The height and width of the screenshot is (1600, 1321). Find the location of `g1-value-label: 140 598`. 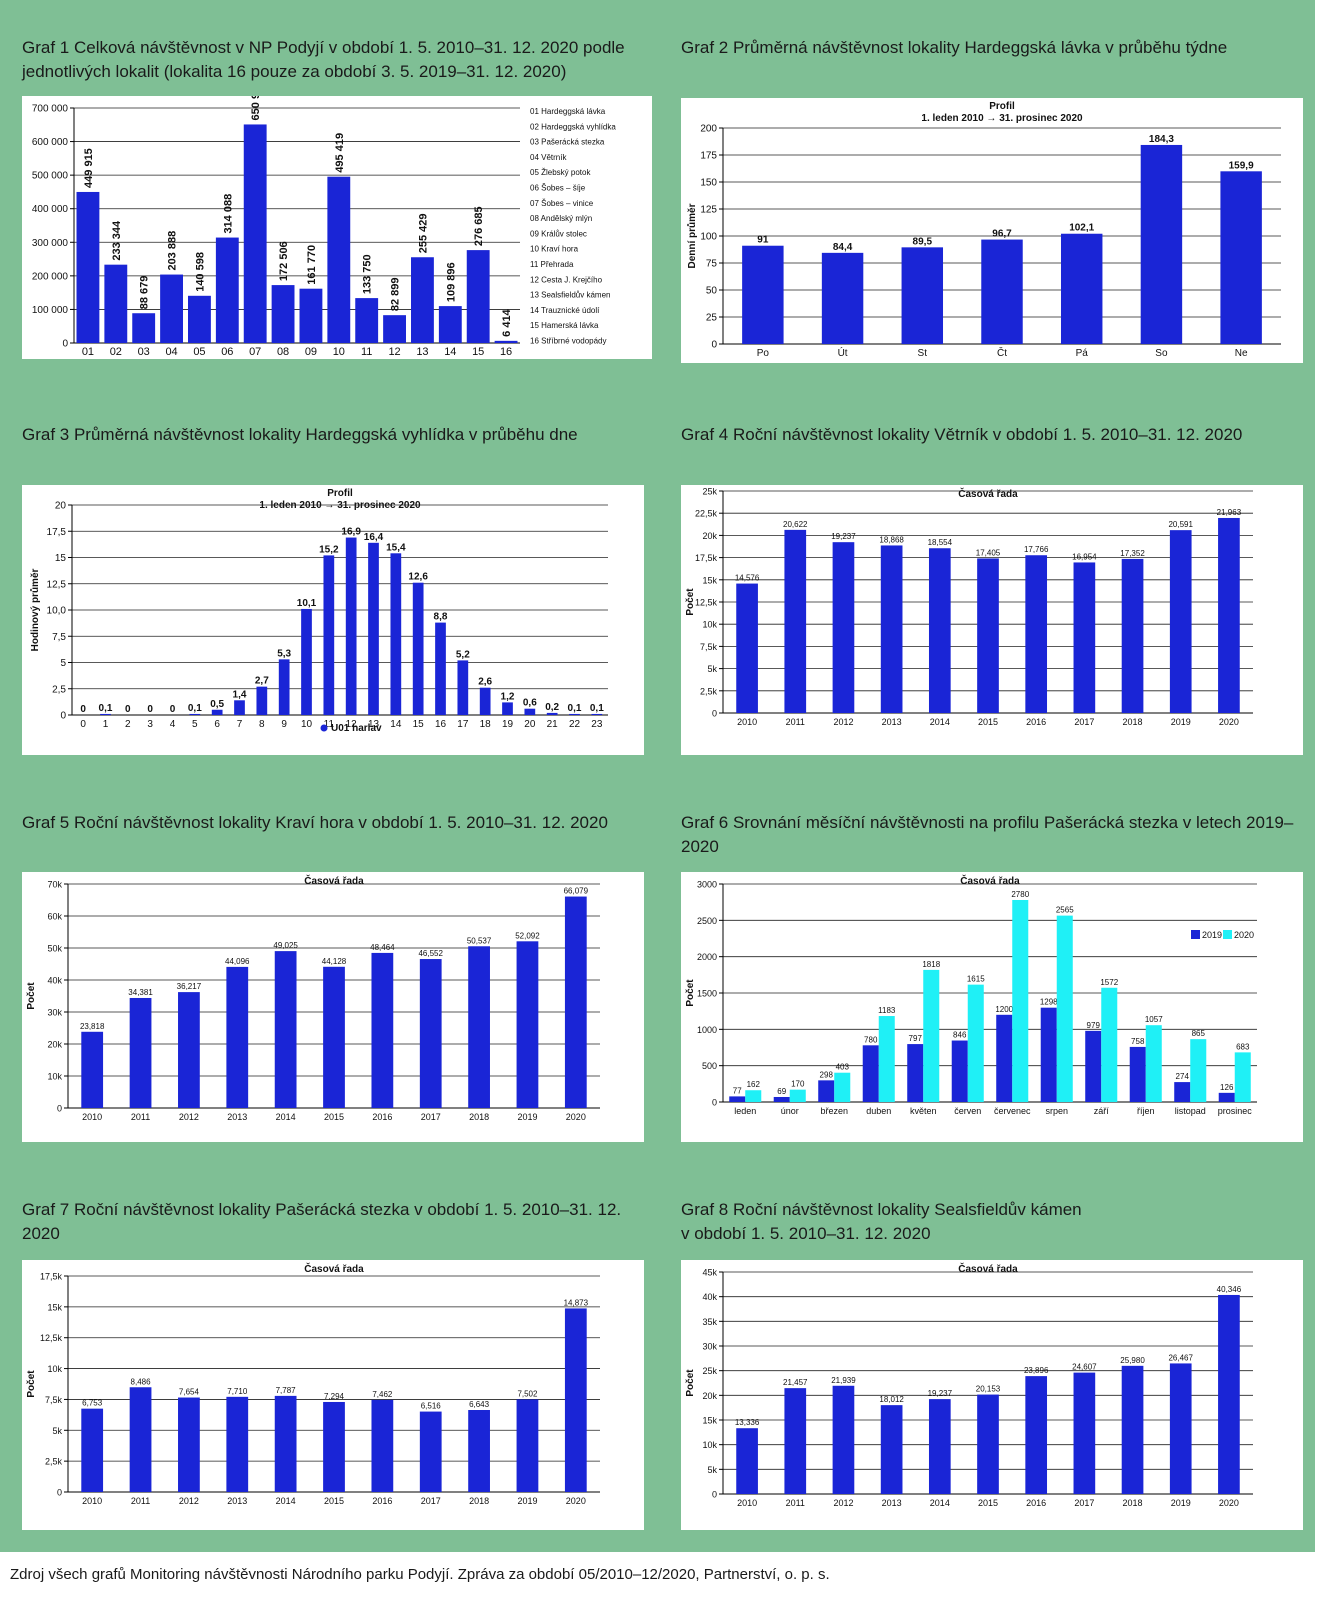

g1-value-label: 140 598 is located at coordinates (200, 272).